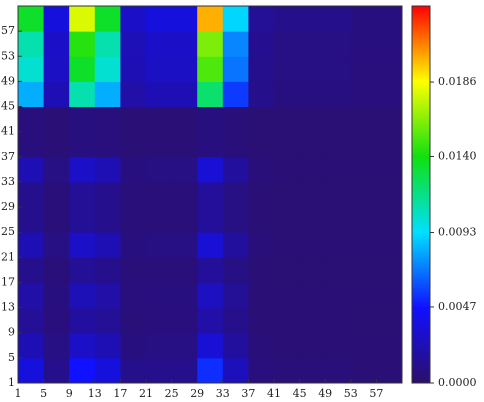 The image size is (484, 402). Describe the element at coordinates (11, 357) in the screenshot. I see `y-tick-label: 5` at that location.